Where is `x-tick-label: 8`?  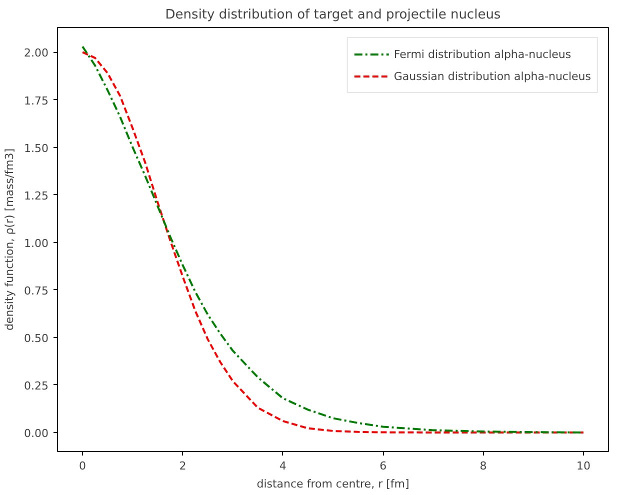 x-tick-label: 8 is located at coordinates (483, 466).